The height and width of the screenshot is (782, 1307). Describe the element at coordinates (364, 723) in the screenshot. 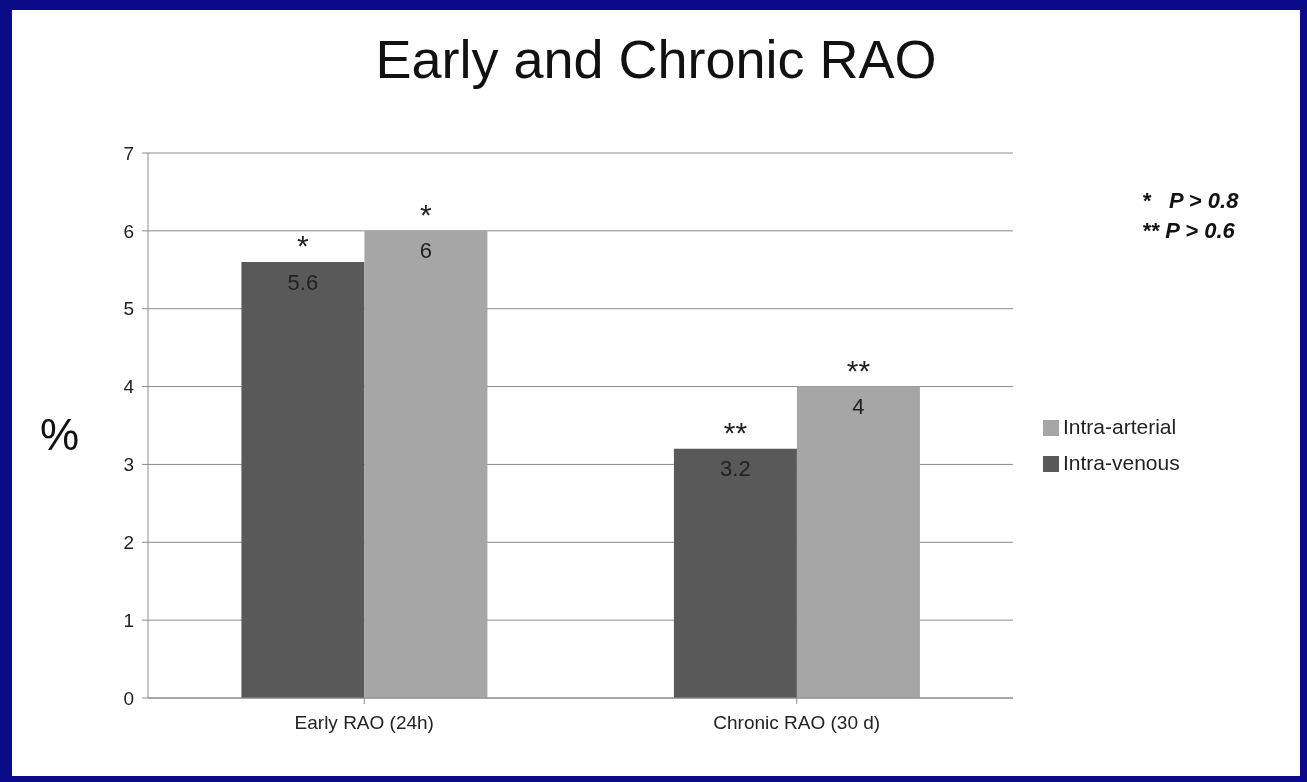

I see `x-tick-label: Early RAO (24h)` at that location.